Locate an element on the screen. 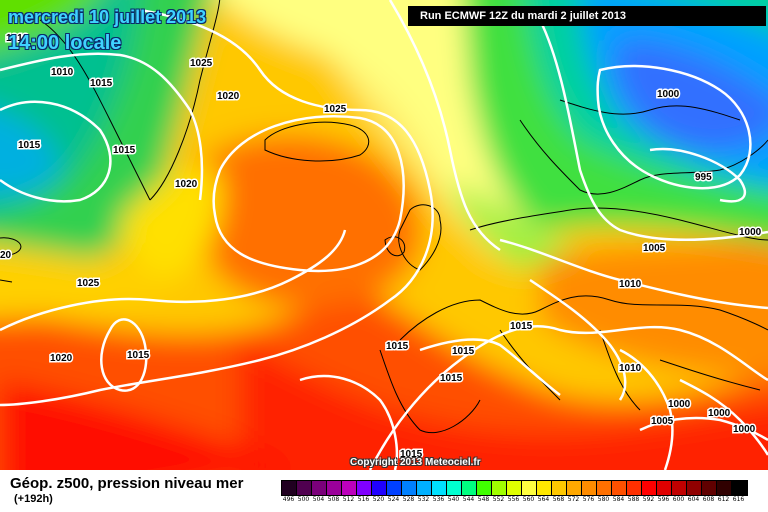 The height and width of the screenshot is (512, 768). color-scale-label: 608 is located at coordinates (708, 499).